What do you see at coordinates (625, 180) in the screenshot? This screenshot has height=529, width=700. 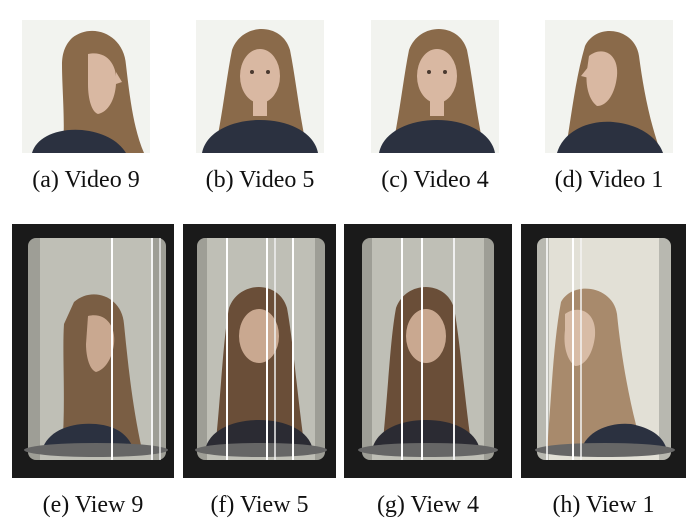 I see `panel-caption: Video 1` at bounding box center [625, 180].